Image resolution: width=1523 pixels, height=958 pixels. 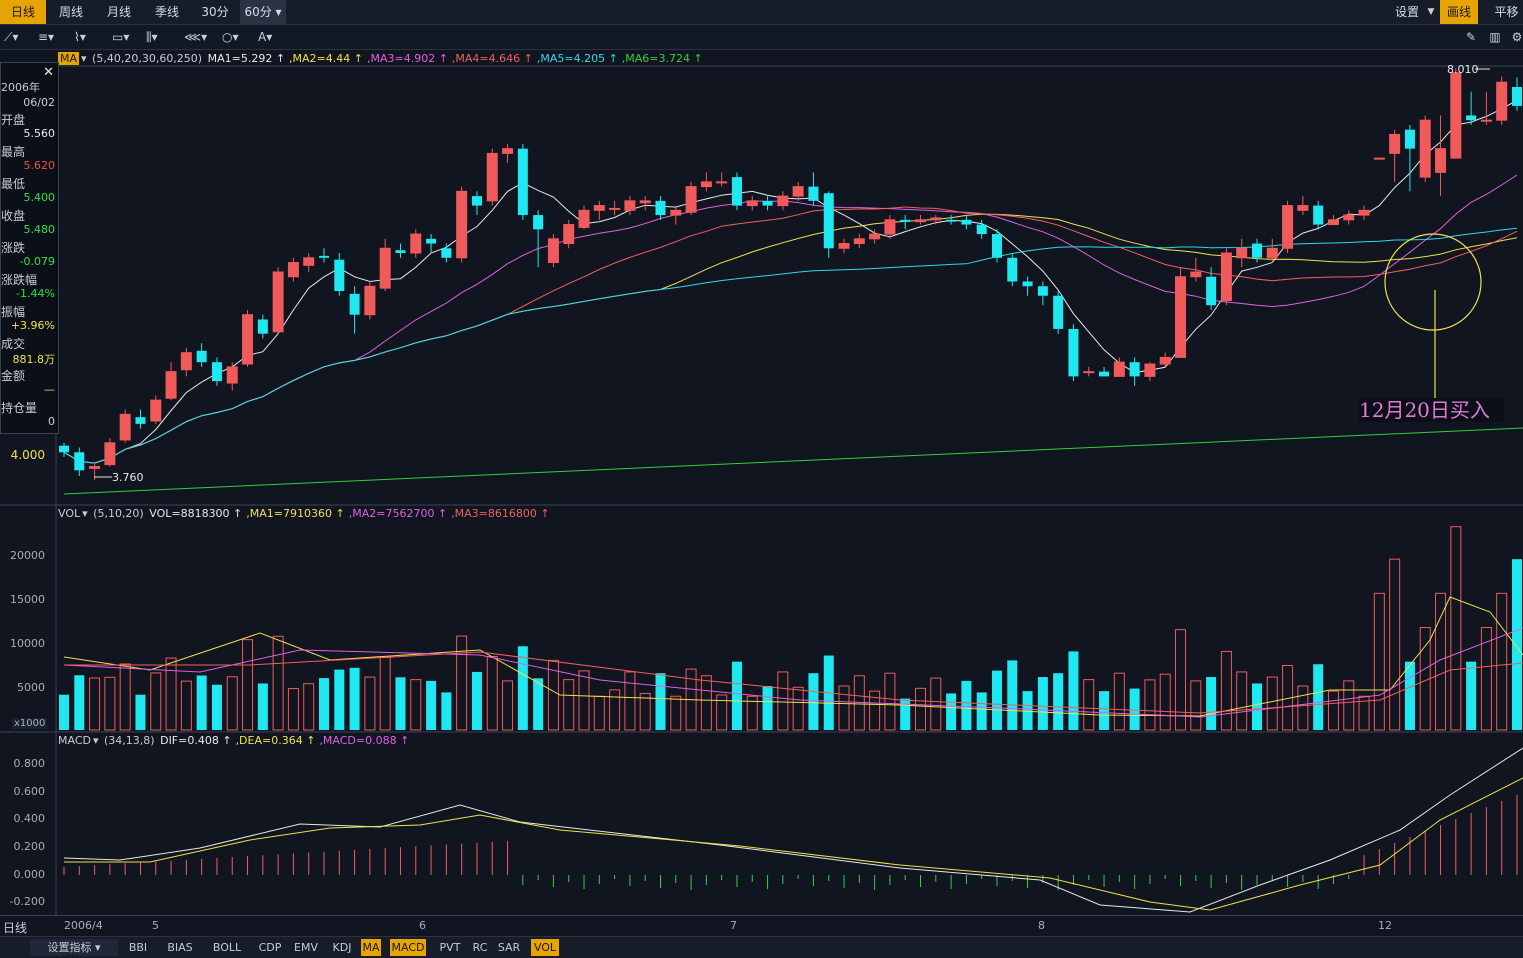 What do you see at coordinates (1431, 12) in the screenshot?
I see `chevron-down-icon: ▼` at bounding box center [1431, 12].